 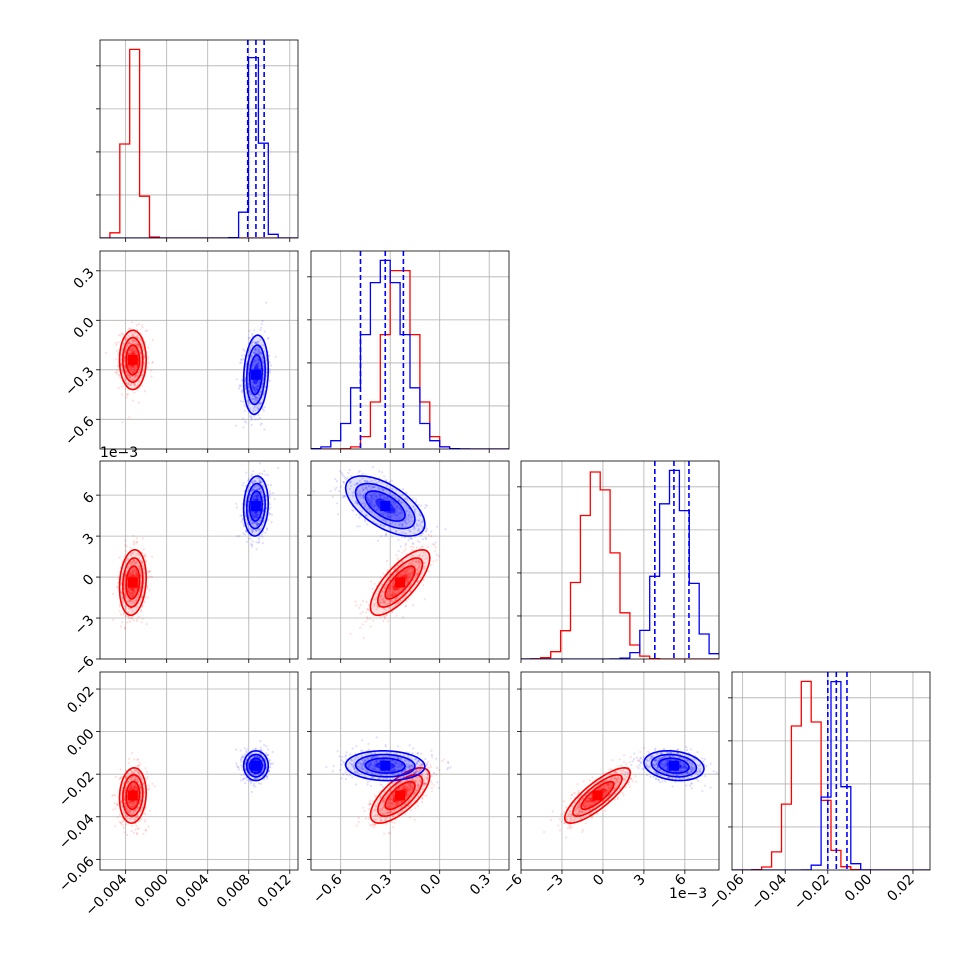 What do you see at coordinates (620, 565) in the screenshot?
I see `histogram-red` at bounding box center [620, 565].